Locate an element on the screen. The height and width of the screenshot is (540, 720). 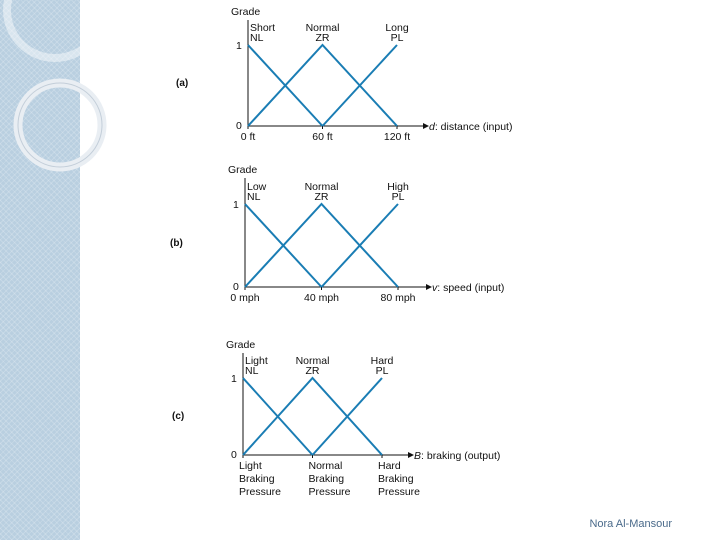
series-label: Hard is located at coordinates (382, 361).